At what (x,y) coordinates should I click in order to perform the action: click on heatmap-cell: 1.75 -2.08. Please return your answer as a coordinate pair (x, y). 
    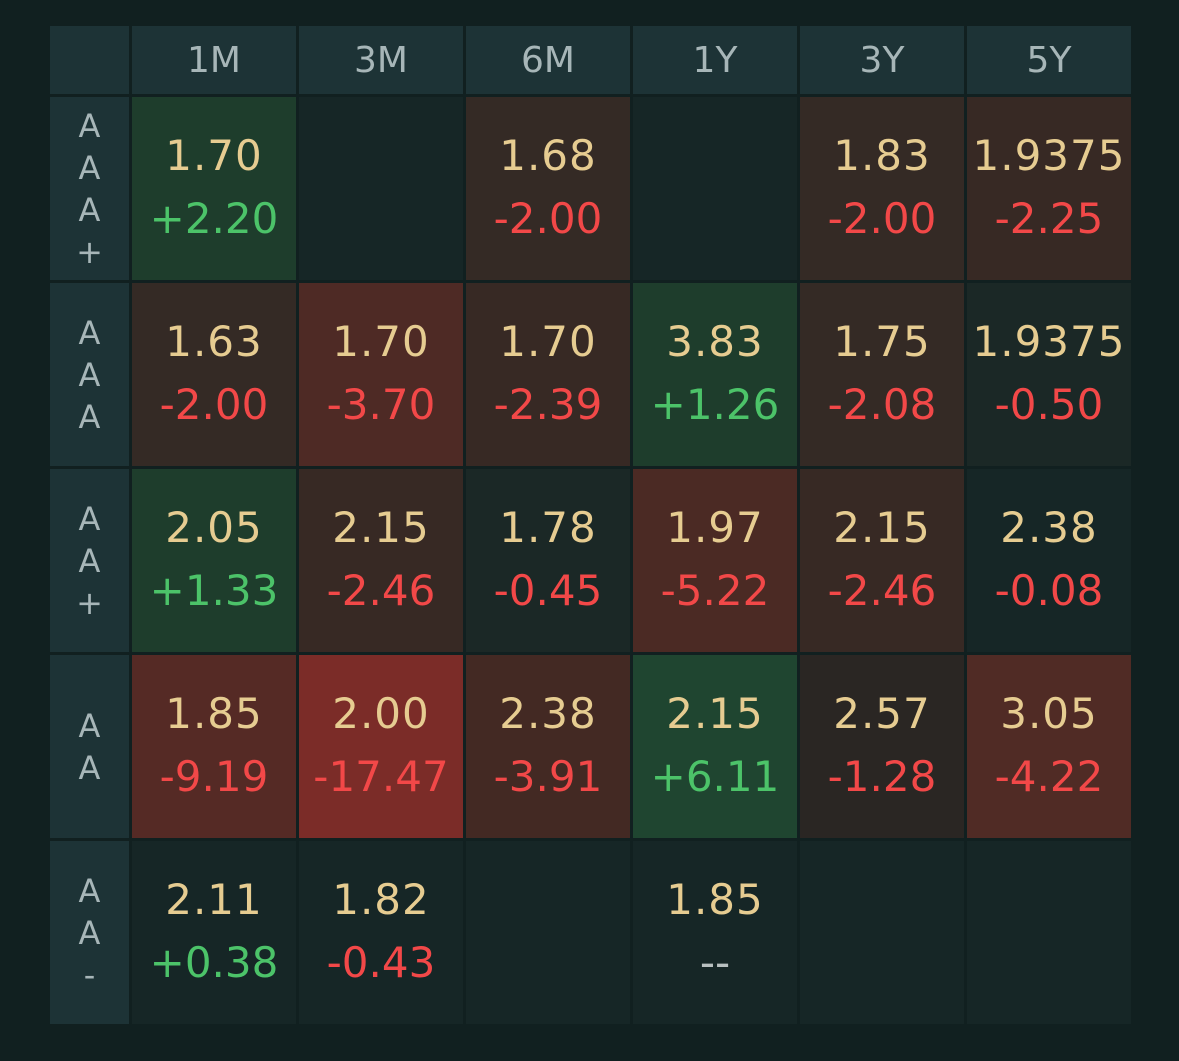
    Looking at the image, I should click on (882, 374).